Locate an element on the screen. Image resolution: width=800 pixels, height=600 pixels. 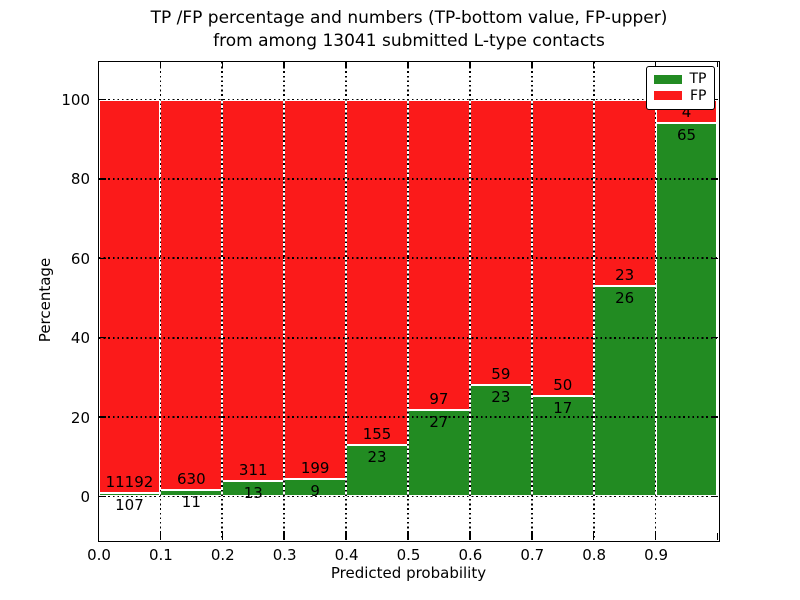
legend-item-tp: TP is located at coordinates (680, 79).